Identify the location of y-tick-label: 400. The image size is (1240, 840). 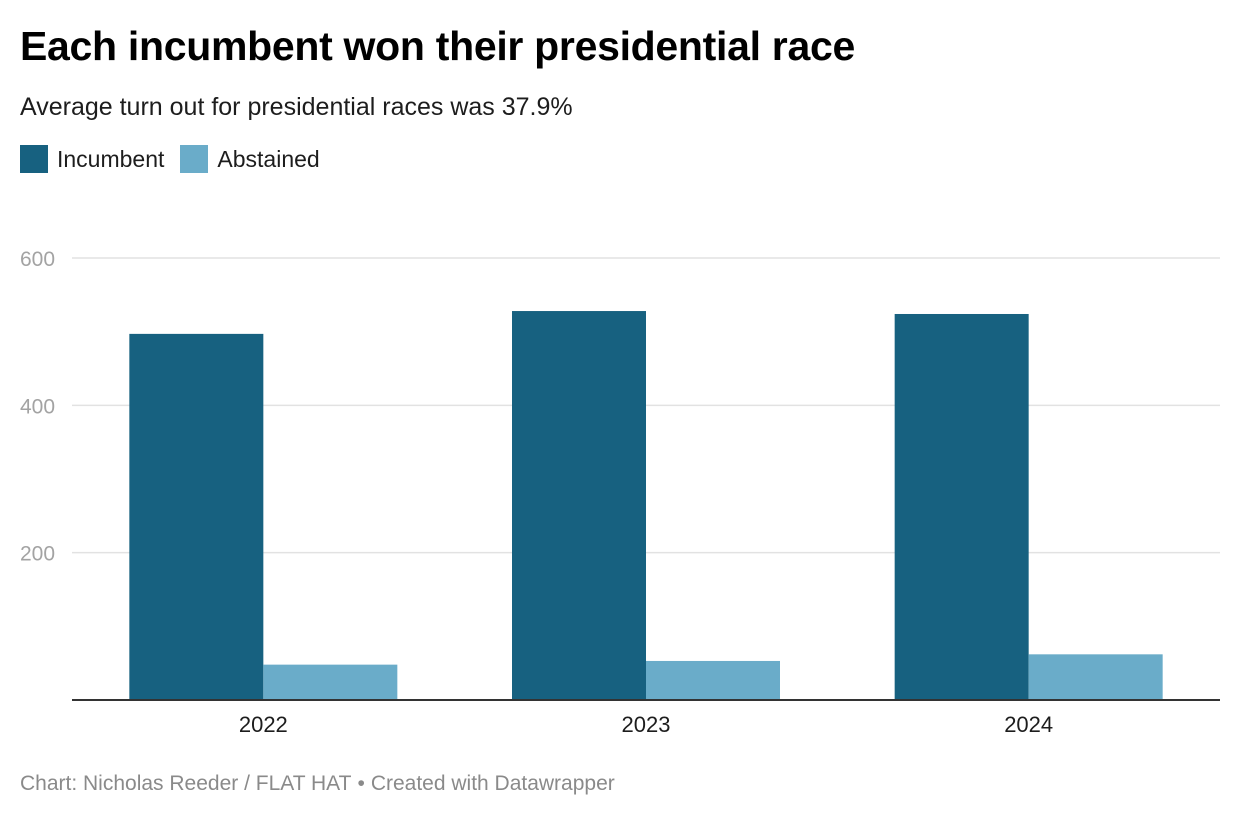
(37, 406).